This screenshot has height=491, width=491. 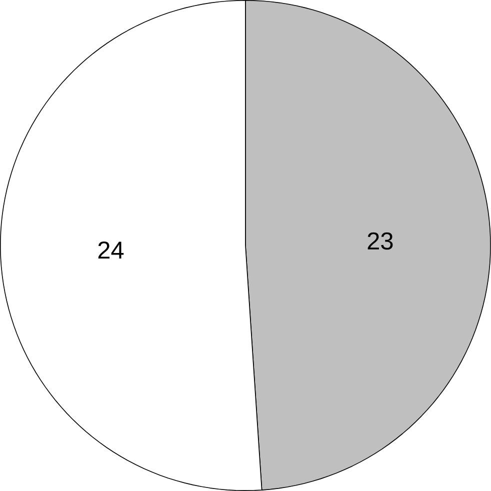 I want to click on data-label: 23, so click(x=380, y=241).